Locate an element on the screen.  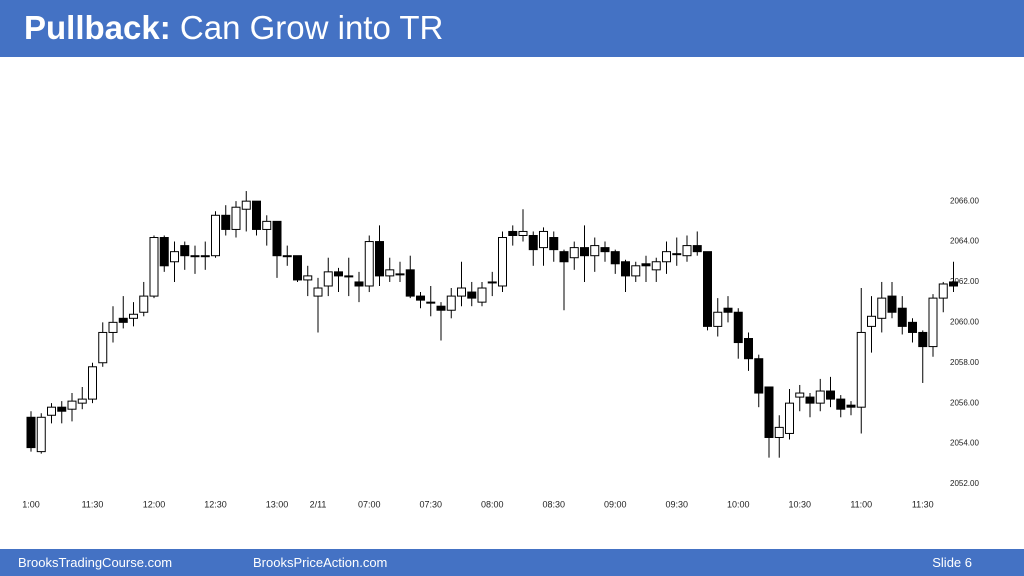
x-tick-label: 09:00 is located at coordinates (615, 504).